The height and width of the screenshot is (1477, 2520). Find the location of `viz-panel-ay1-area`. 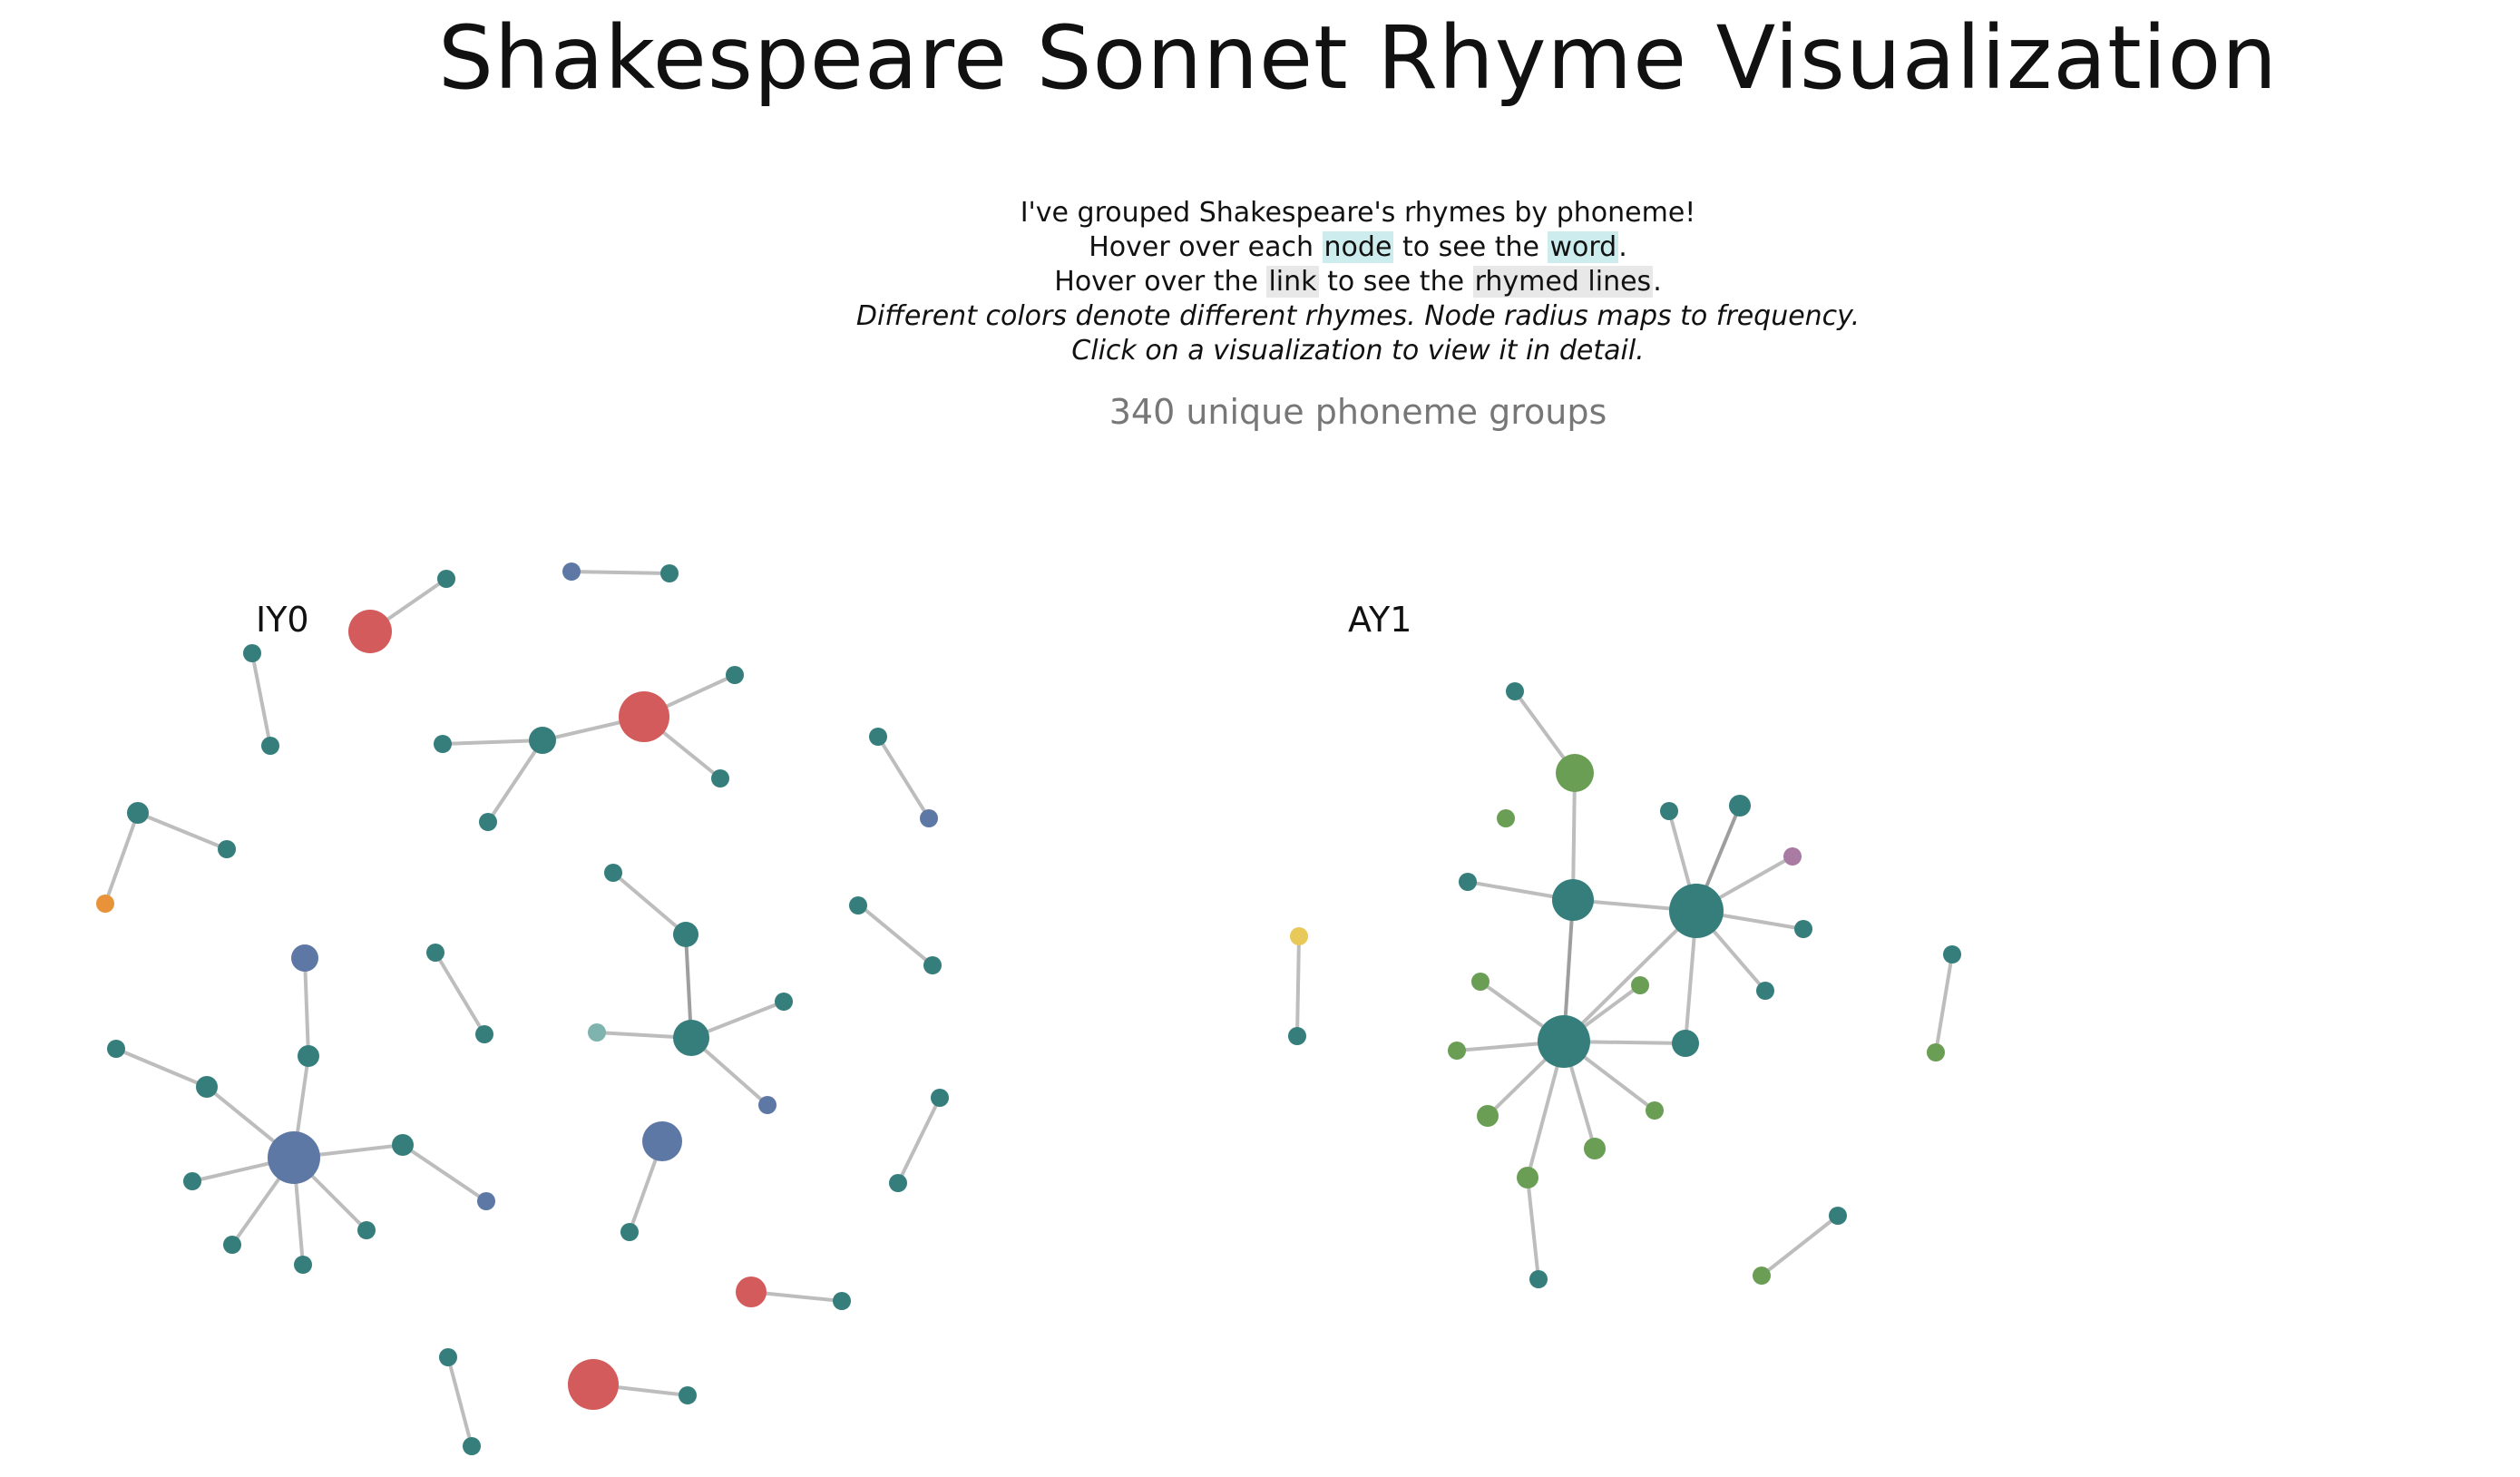

viz-panel-ay1-area is located at coordinates (1642, 943).